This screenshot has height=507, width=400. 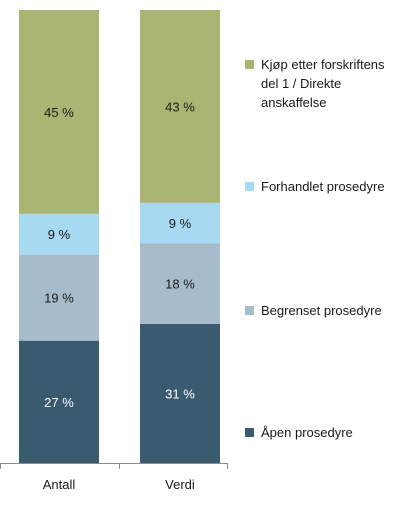 I want to click on legend-label: Forhandlet prosedyre, so click(x=323, y=186).